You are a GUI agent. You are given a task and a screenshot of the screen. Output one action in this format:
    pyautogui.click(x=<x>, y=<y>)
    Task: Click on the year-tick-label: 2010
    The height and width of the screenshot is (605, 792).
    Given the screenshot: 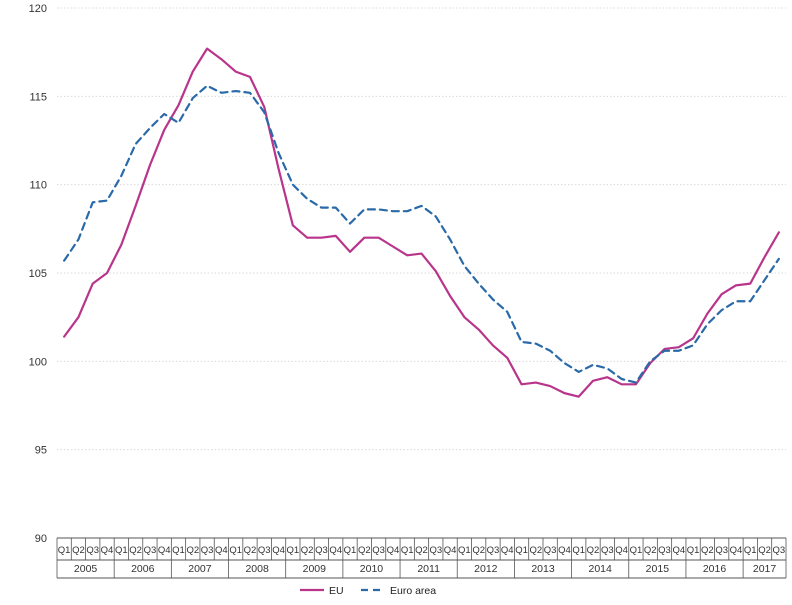 What is the action you would take?
    pyautogui.click(x=372, y=569)
    